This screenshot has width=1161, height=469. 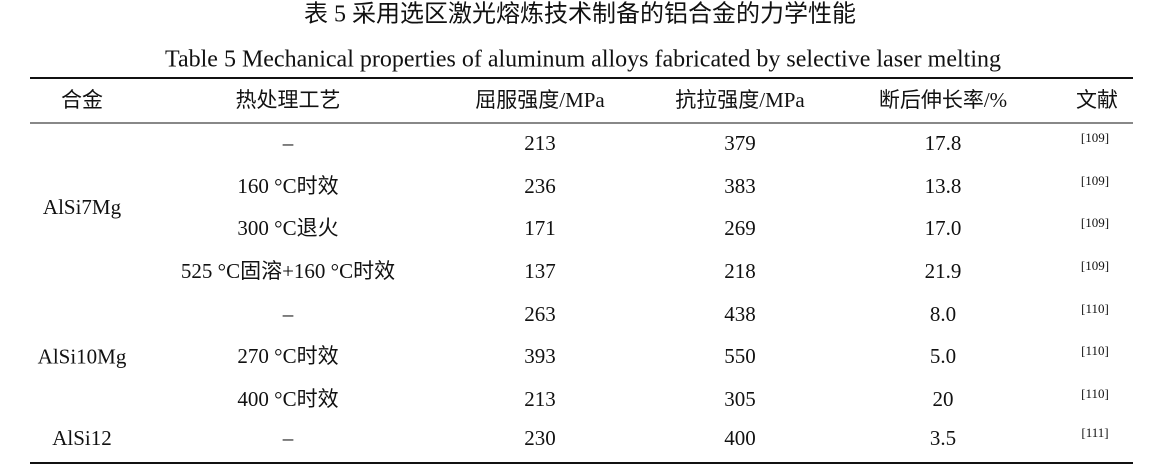 I want to click on table-cell: 270 °C时效, so click(x=287, y=356).